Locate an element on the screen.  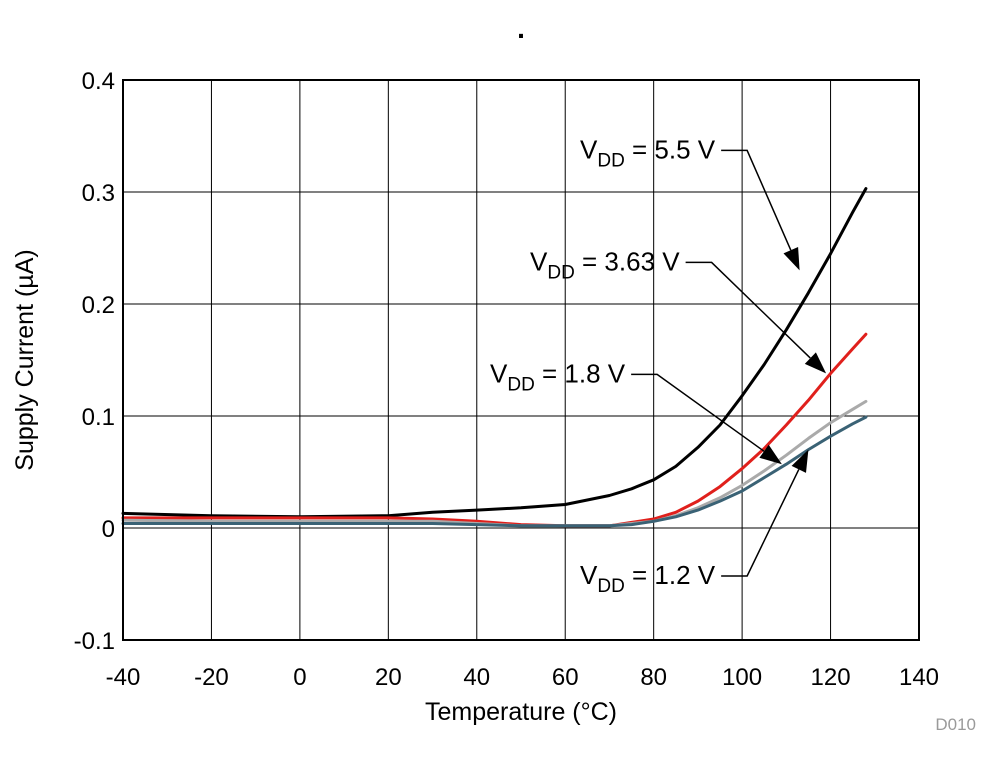
x-tick-label: 120 is located at coordinates (831, 677).